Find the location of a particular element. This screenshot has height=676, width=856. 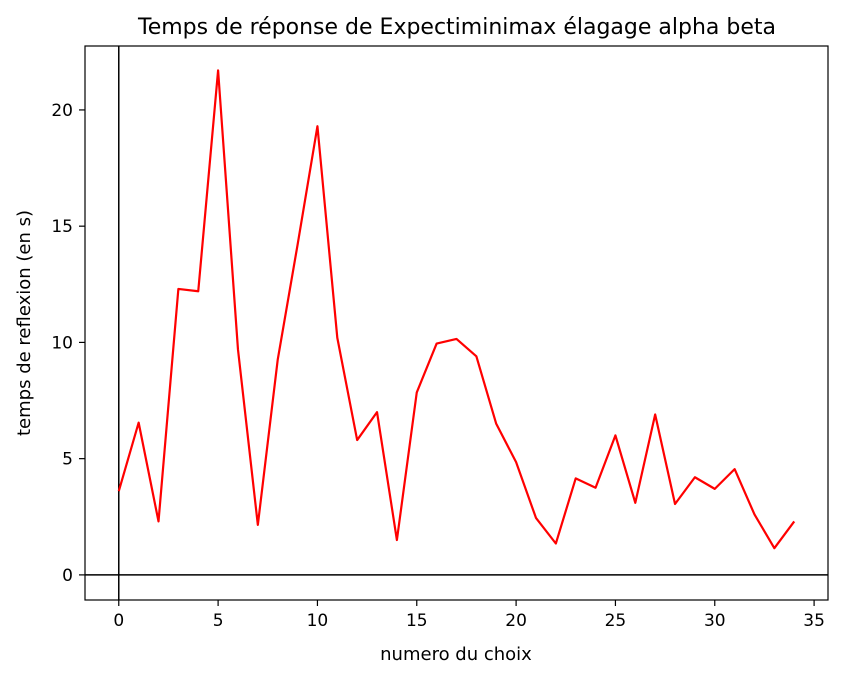

y-tick-label: 0 is located at coordinates (67, 576).